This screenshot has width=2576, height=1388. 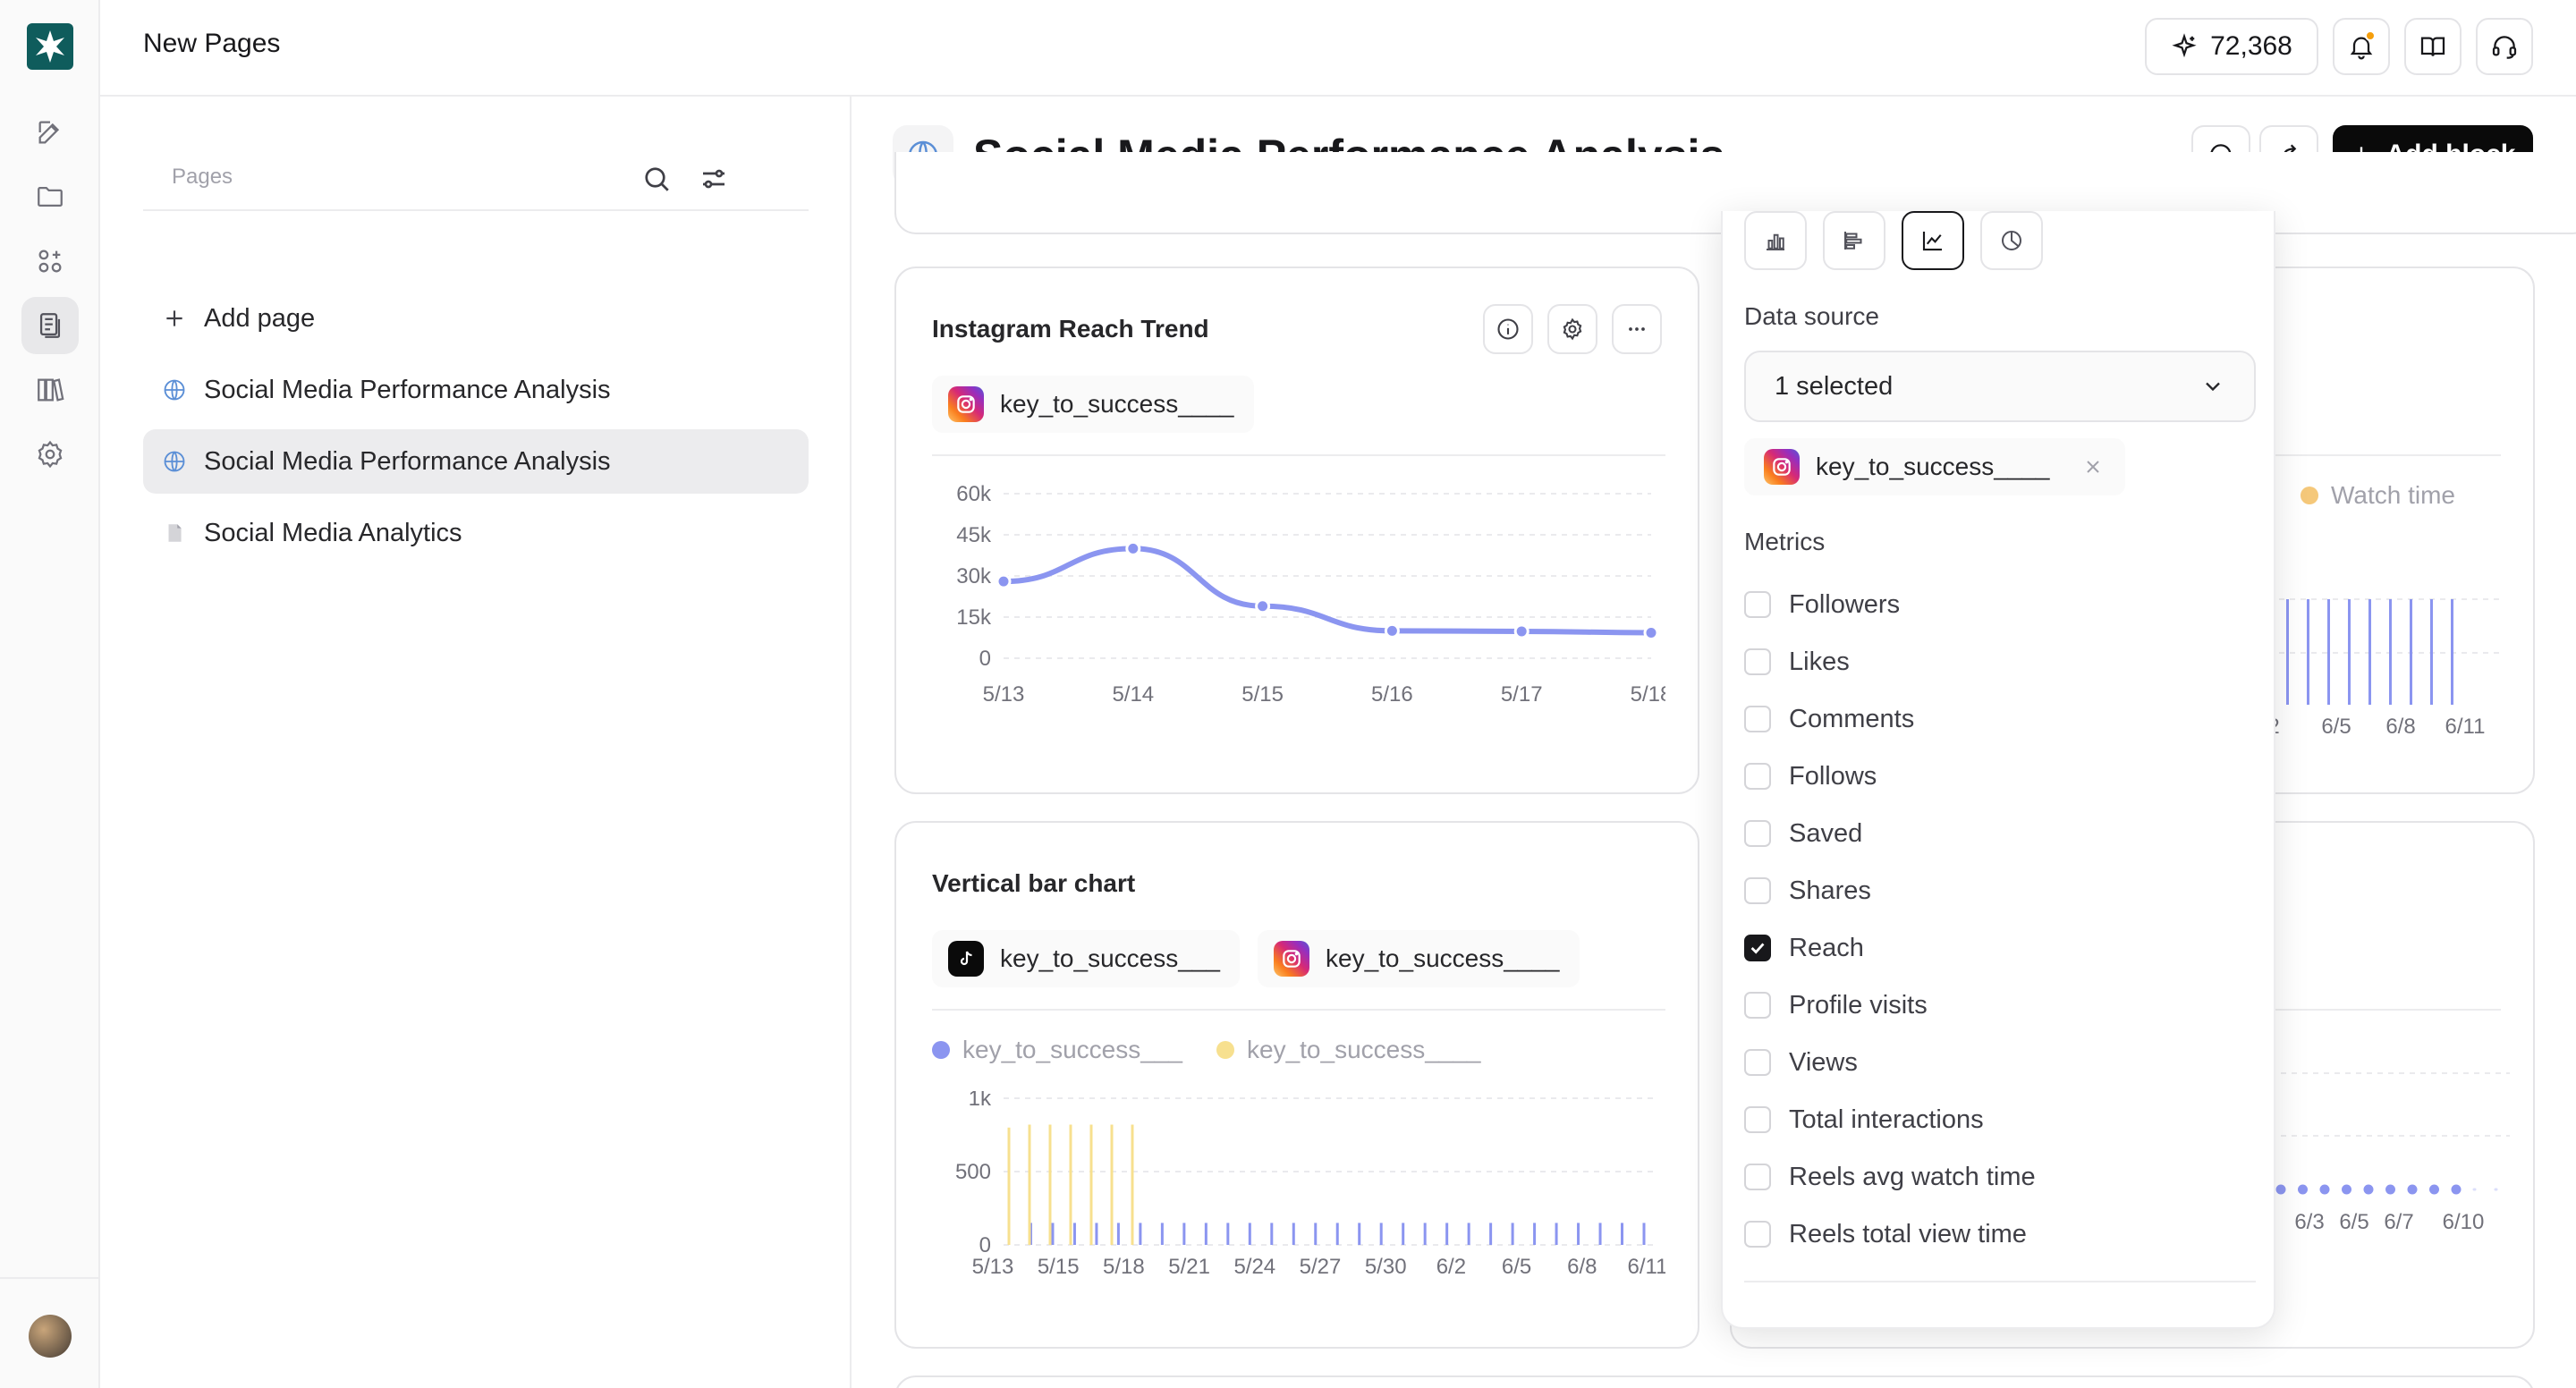 What do you see at coordinates (1836, 1006) in the screenshot?
I see `metric-option-profile-visits: Profile visits` at bounding box center [1836, 1006].